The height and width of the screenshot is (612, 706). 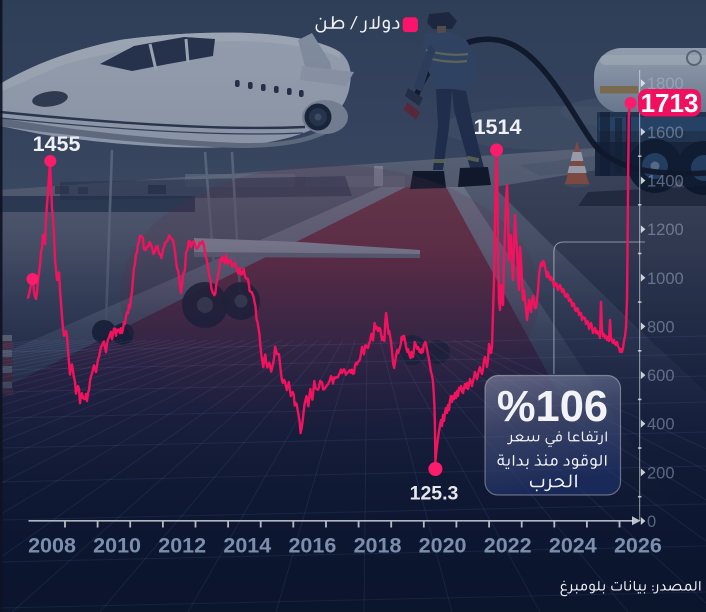 What do you see at coordinates (661, 425) in the screenshot?
I see `svg-text: 400` at bounding box center [661, 425].